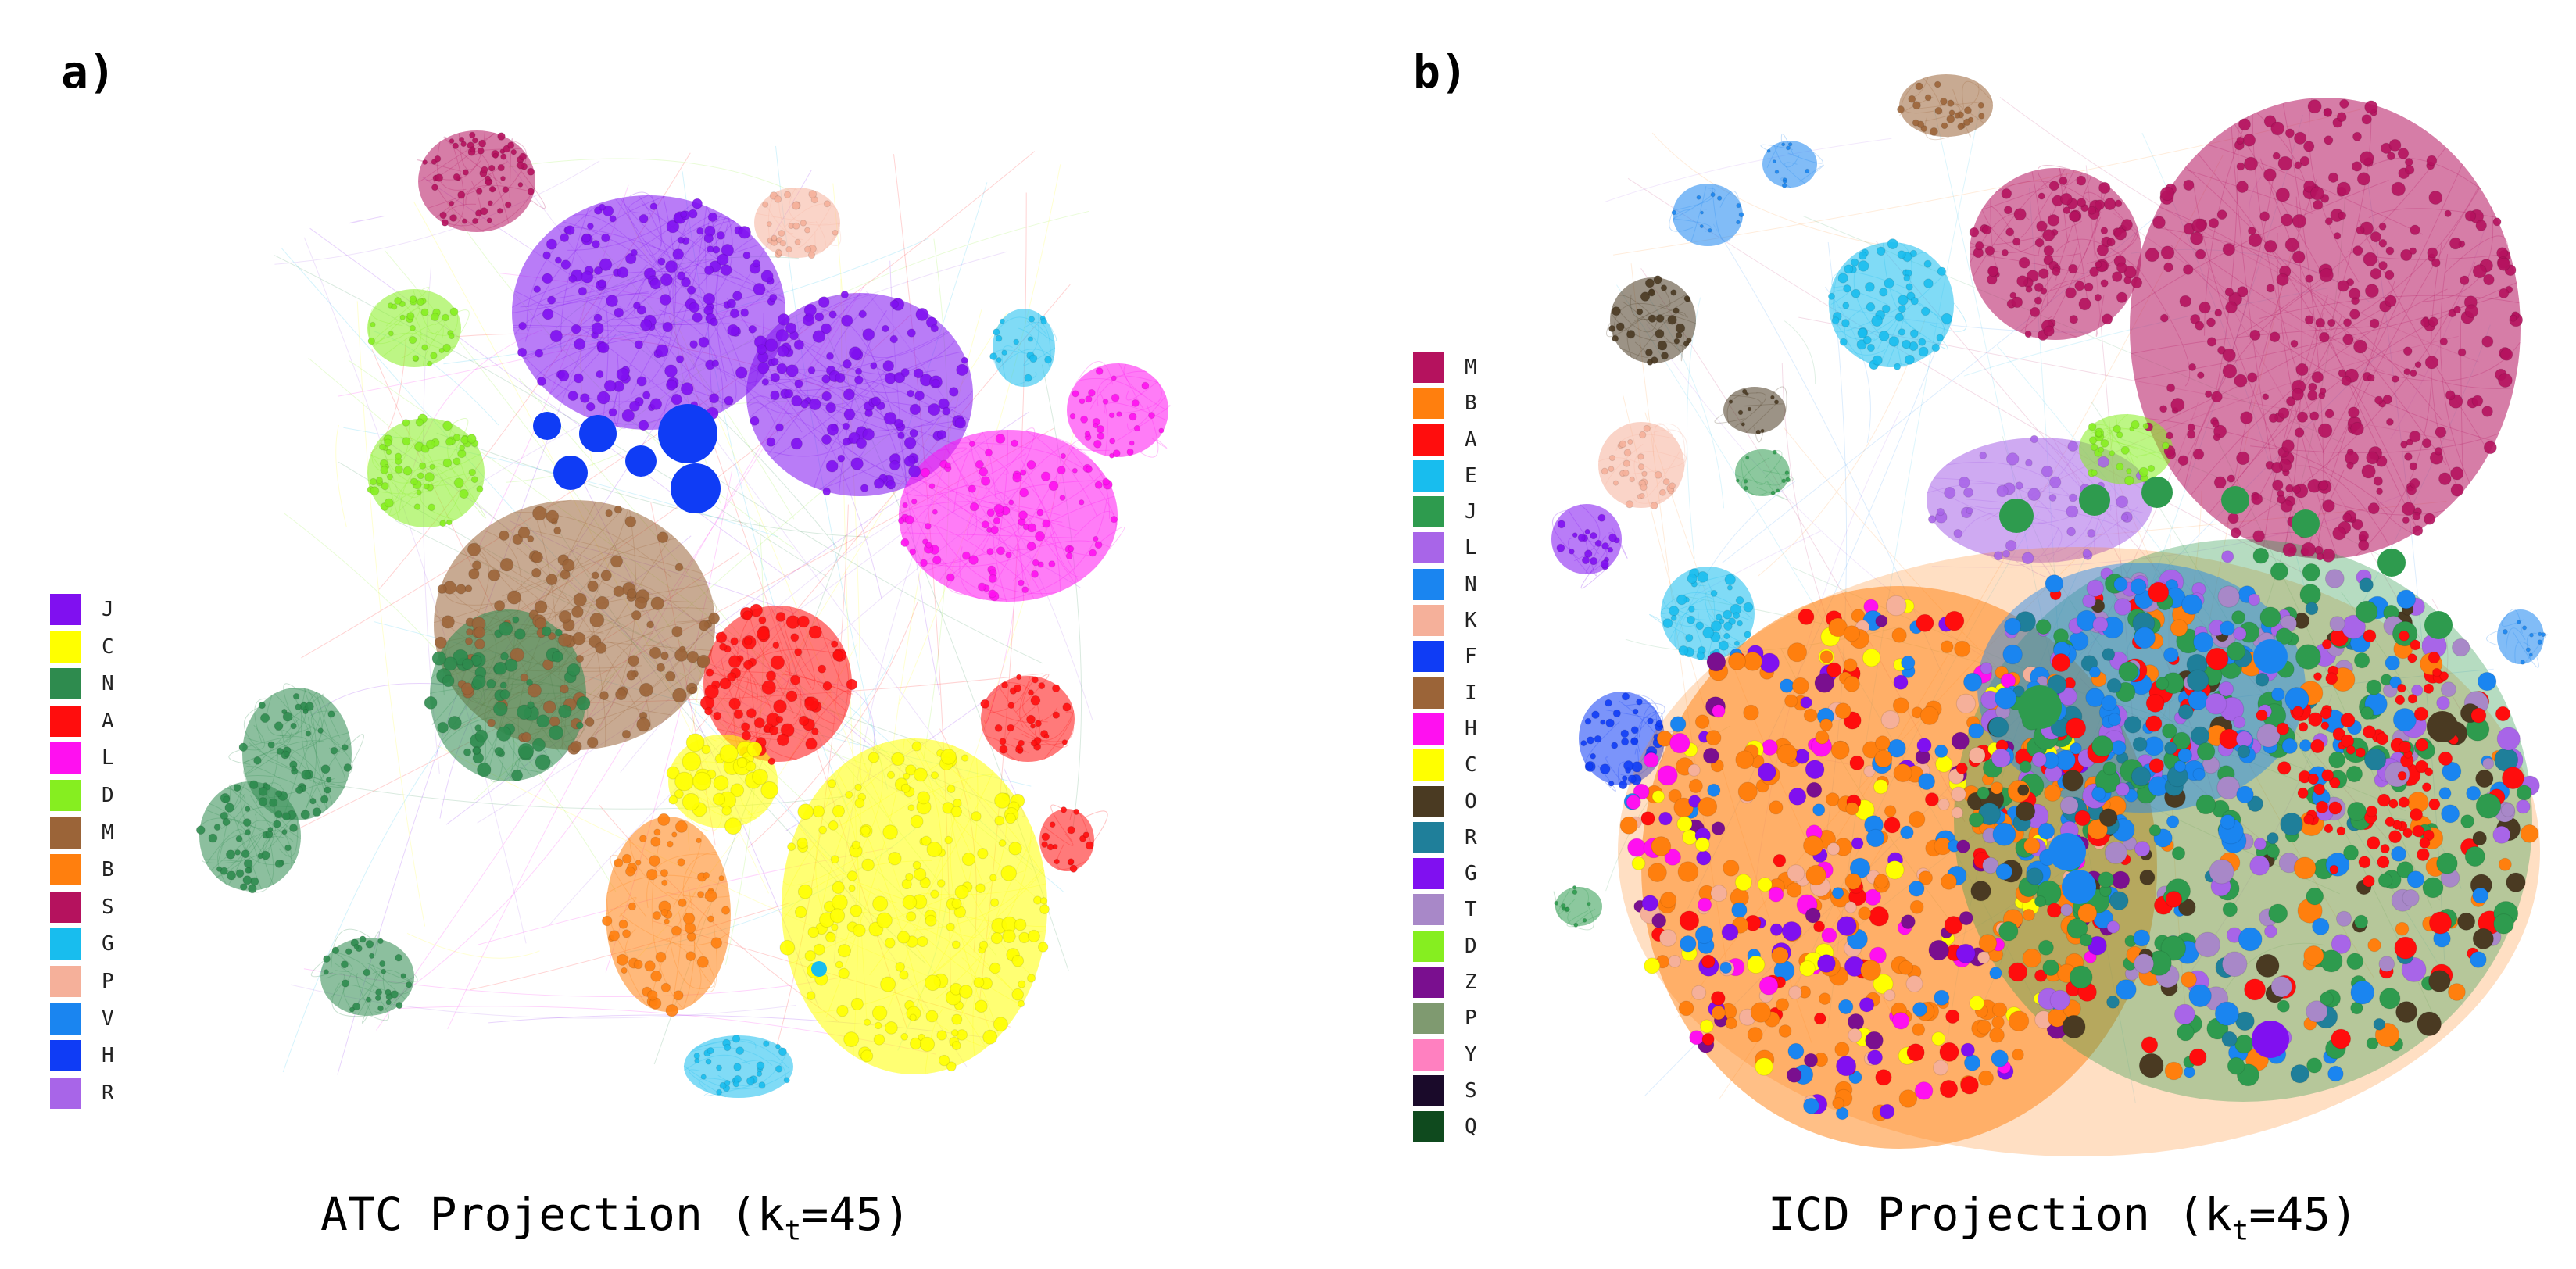  What do you see at coordinates (1445, 1055) in the screenshot?
I see `legend-item-y: Y` at bounding box center [1445, 1055].